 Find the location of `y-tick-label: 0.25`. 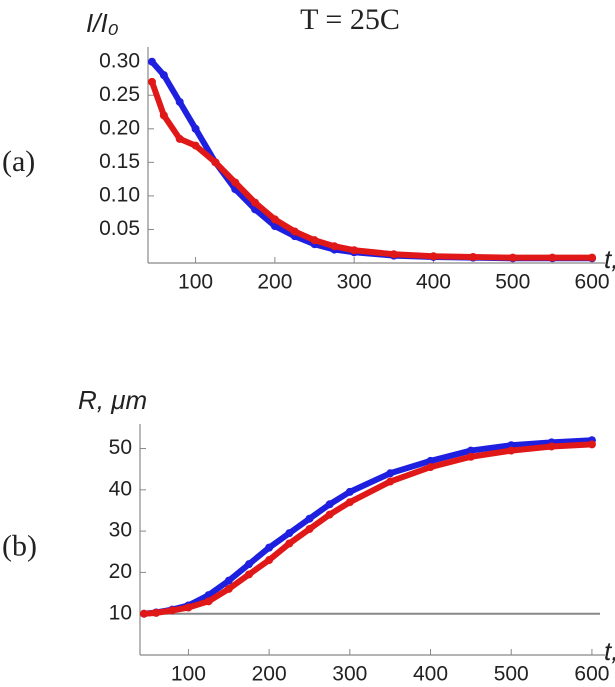

y-tick-label: 0.25 is located at coordinates (119, 94).